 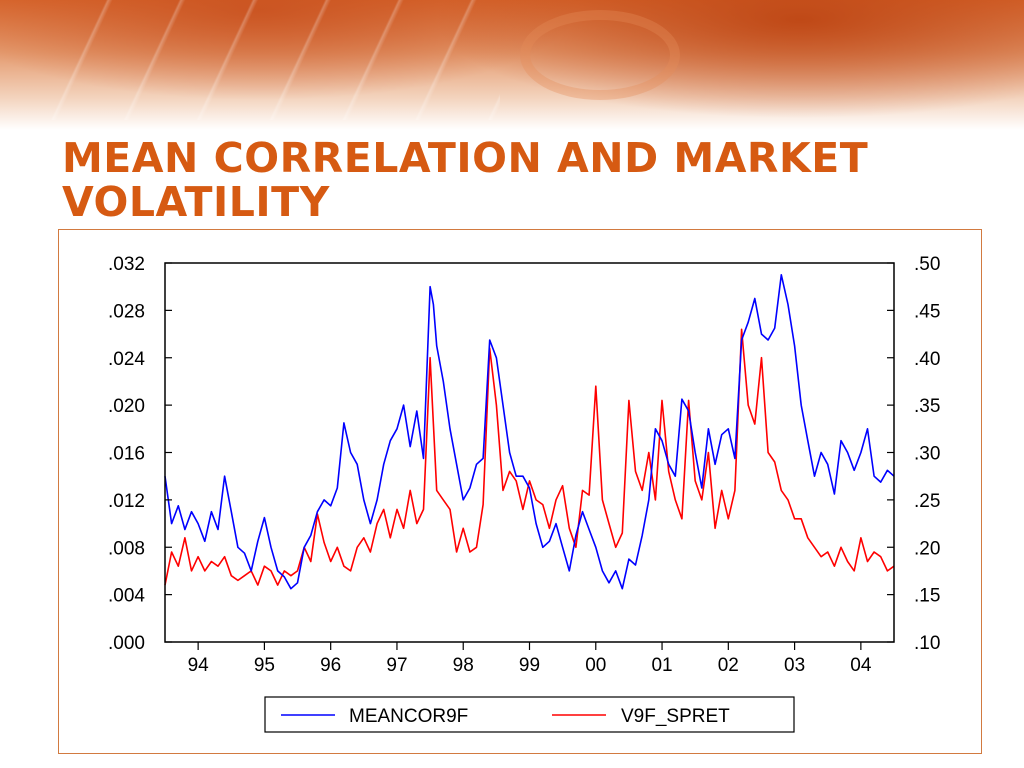 What do you see at coordinates (465, 180) in the screenshot?
I see `slide-title: MEAN CORRELATION AND MARKET VOLATILITY` at bounding box center [465, 180].